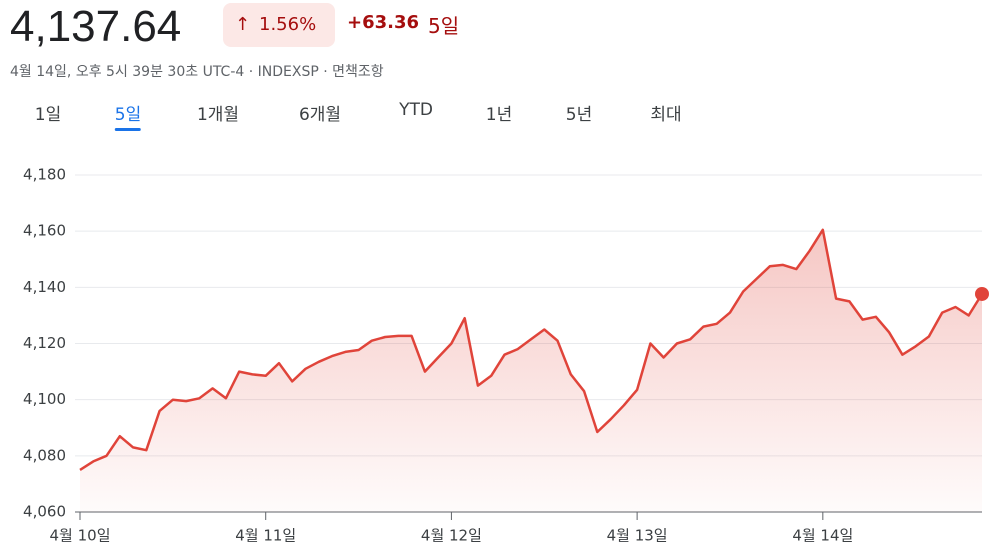  What do you see at coordinates (666, 115) in the screenshot?
I see `range-tab: 최대` at bounding box center [666, 115].